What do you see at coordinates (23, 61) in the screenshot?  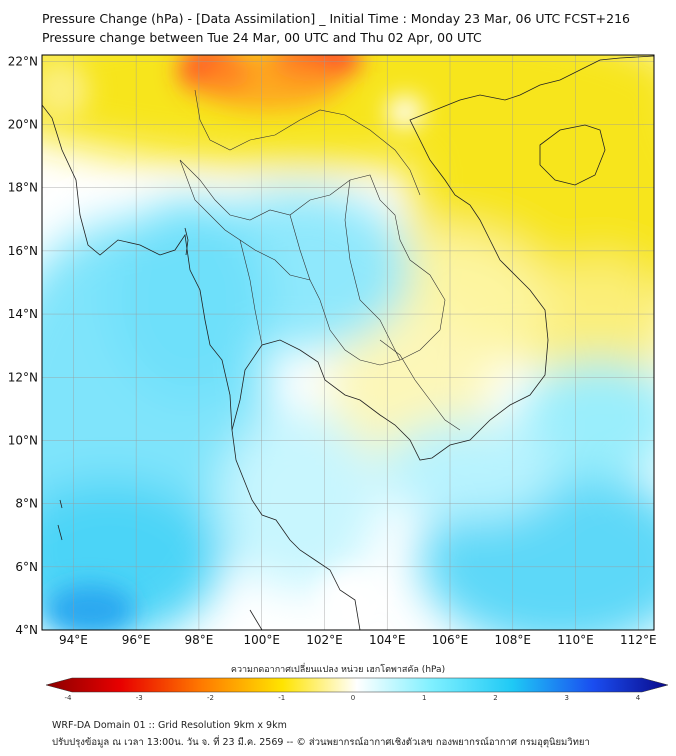 I see `lat-tick-label: 22°N` at bounding box center [23, 61].